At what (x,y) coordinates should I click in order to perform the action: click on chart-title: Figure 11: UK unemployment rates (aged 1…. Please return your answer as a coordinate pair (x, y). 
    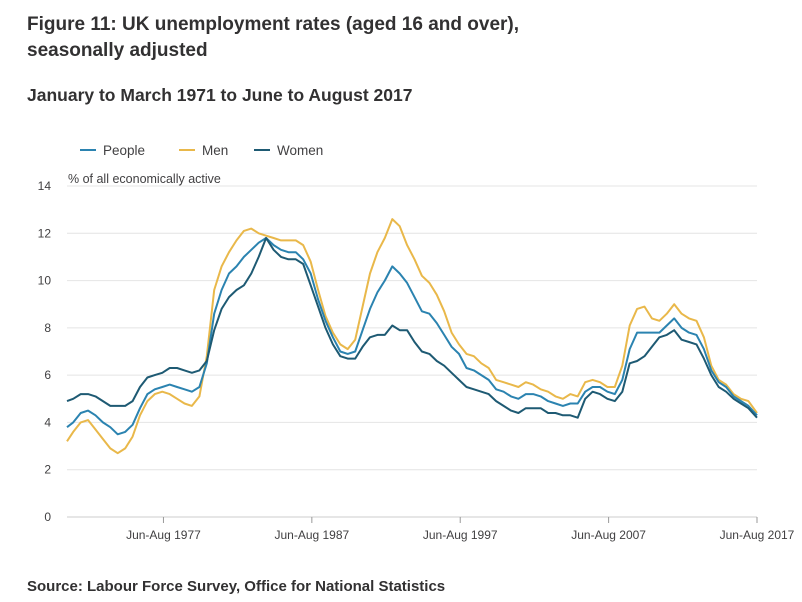
    Looking at the image, I should click on (397, 38).